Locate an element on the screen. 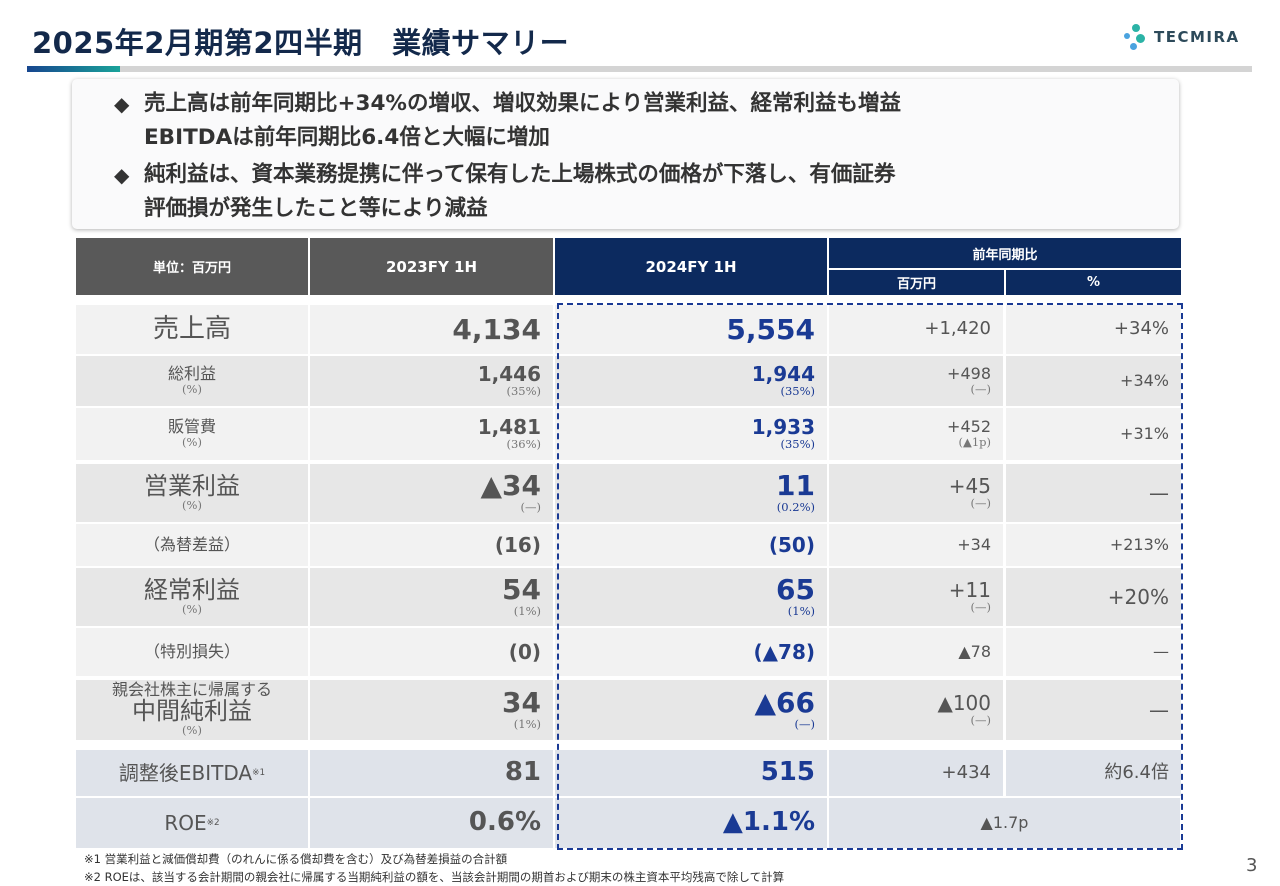 The width and height of the screenshot is (1280, 886). unit-label: 単位：百万円 is located at coordinates (191, 268).